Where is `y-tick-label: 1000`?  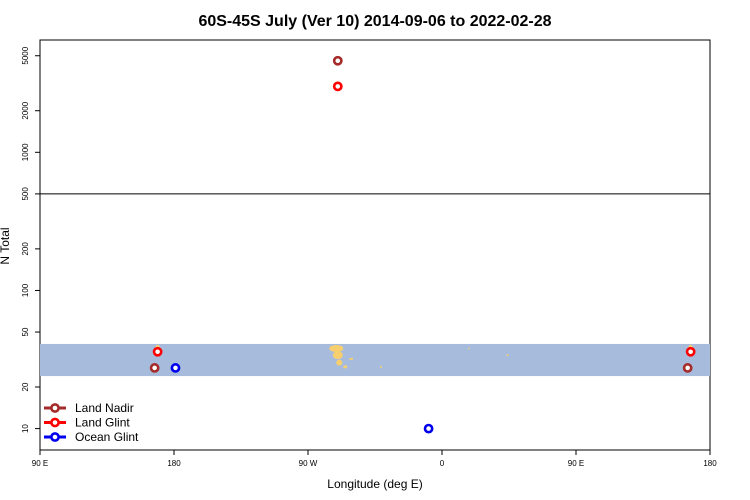 y-tick-label: 1000 is located at coordinates (25, 152).